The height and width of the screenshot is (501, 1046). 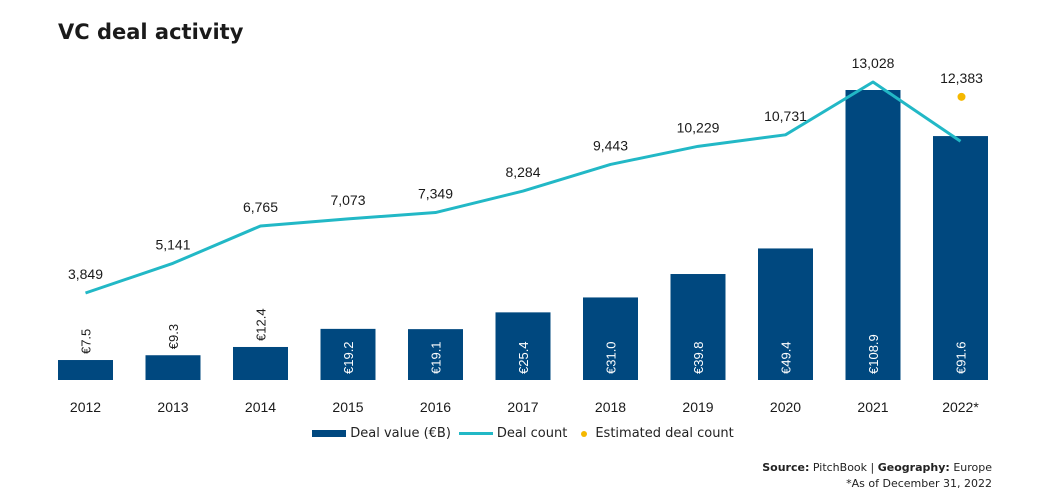 What do you see at coordinates (913, 467) in the screenshot?
I see `geography-label: Geography:` at bounding box center [913, 467].